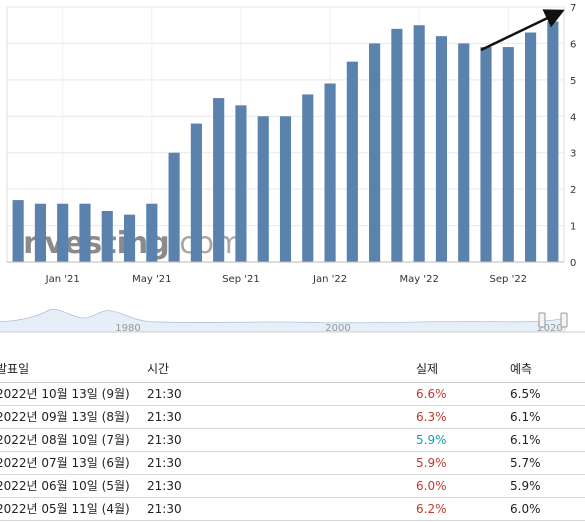  What do you see at coordinates (522, 30) in the screenshot?
I see `trend-arrow` at bounding box center [522, 30].